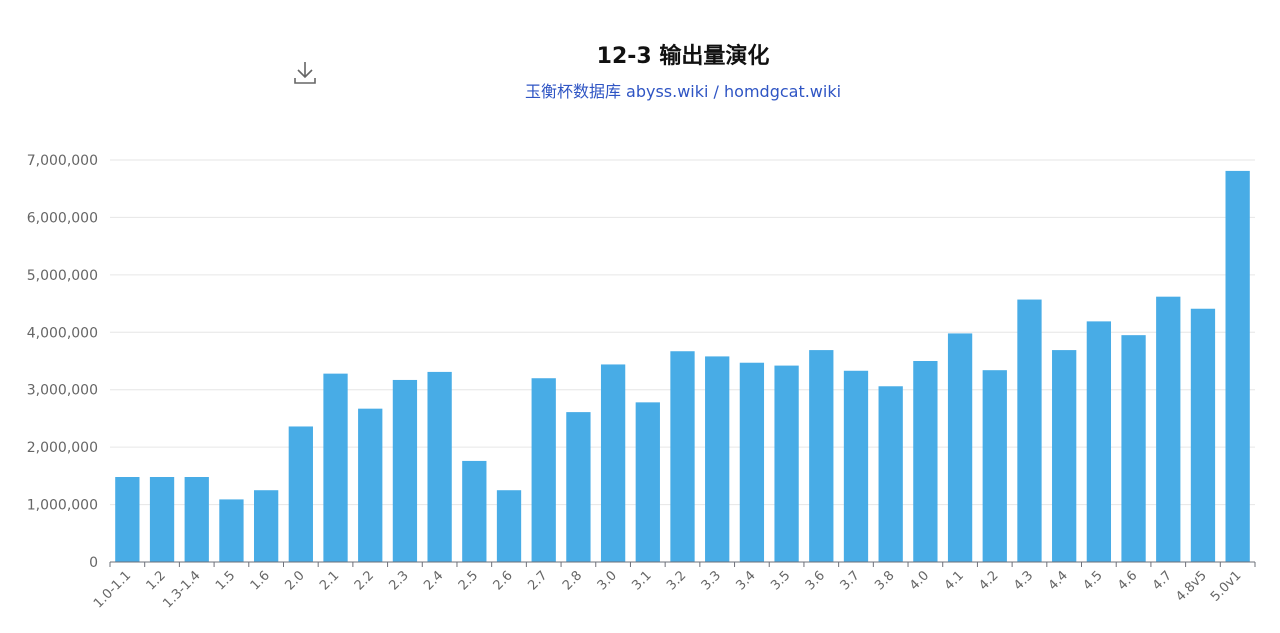 The image size is (1280, 633). What do you see at coordinates (850, 580) in the screenshot?
I see `x-tick-label: 3.7` at bounding box center [850, 580].